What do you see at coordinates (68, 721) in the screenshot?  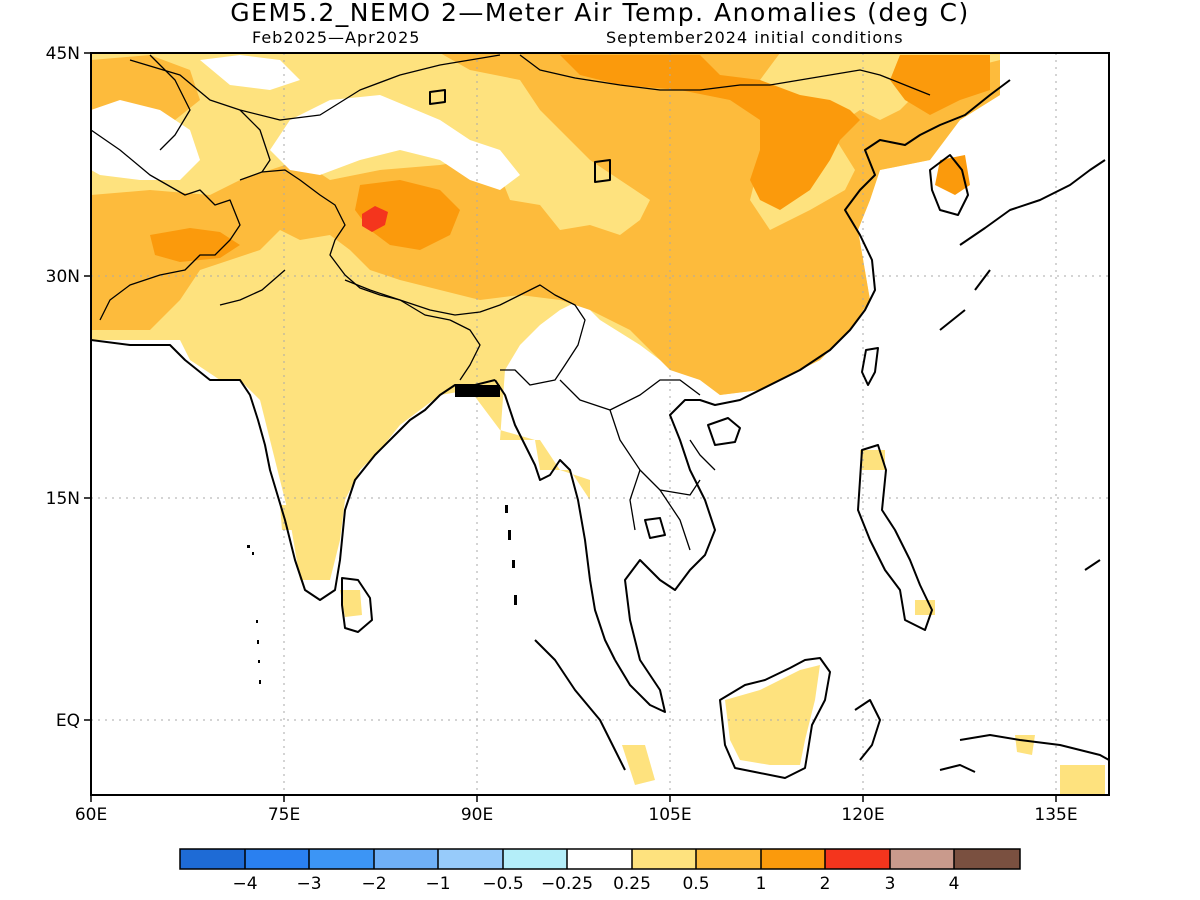 I see `lat-label-eq: EQ` at bounding box center [68, 721].